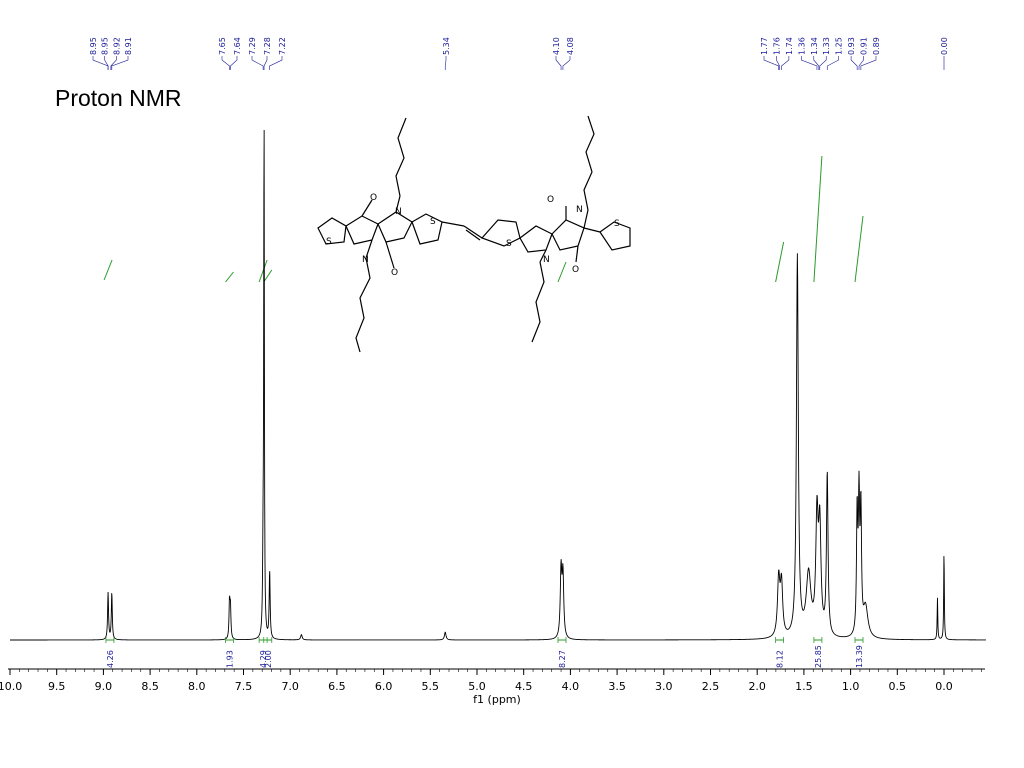  Describe the element at coordinates (801, 46) in the screenshot. I see `peak-label: 1.36` at that location.